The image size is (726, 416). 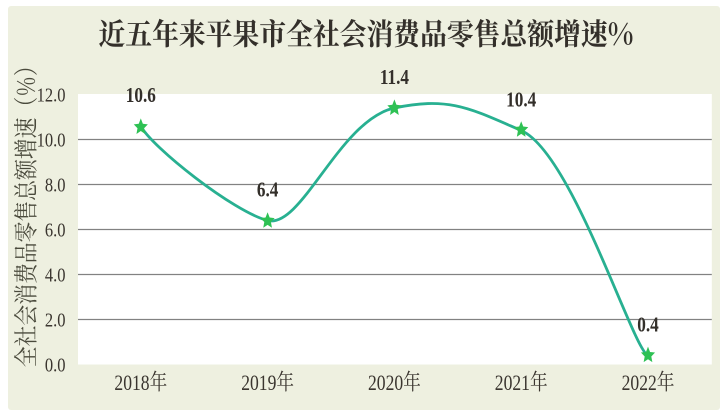 I want to click on svg-text: 2.0, so click(x=55, y=320).